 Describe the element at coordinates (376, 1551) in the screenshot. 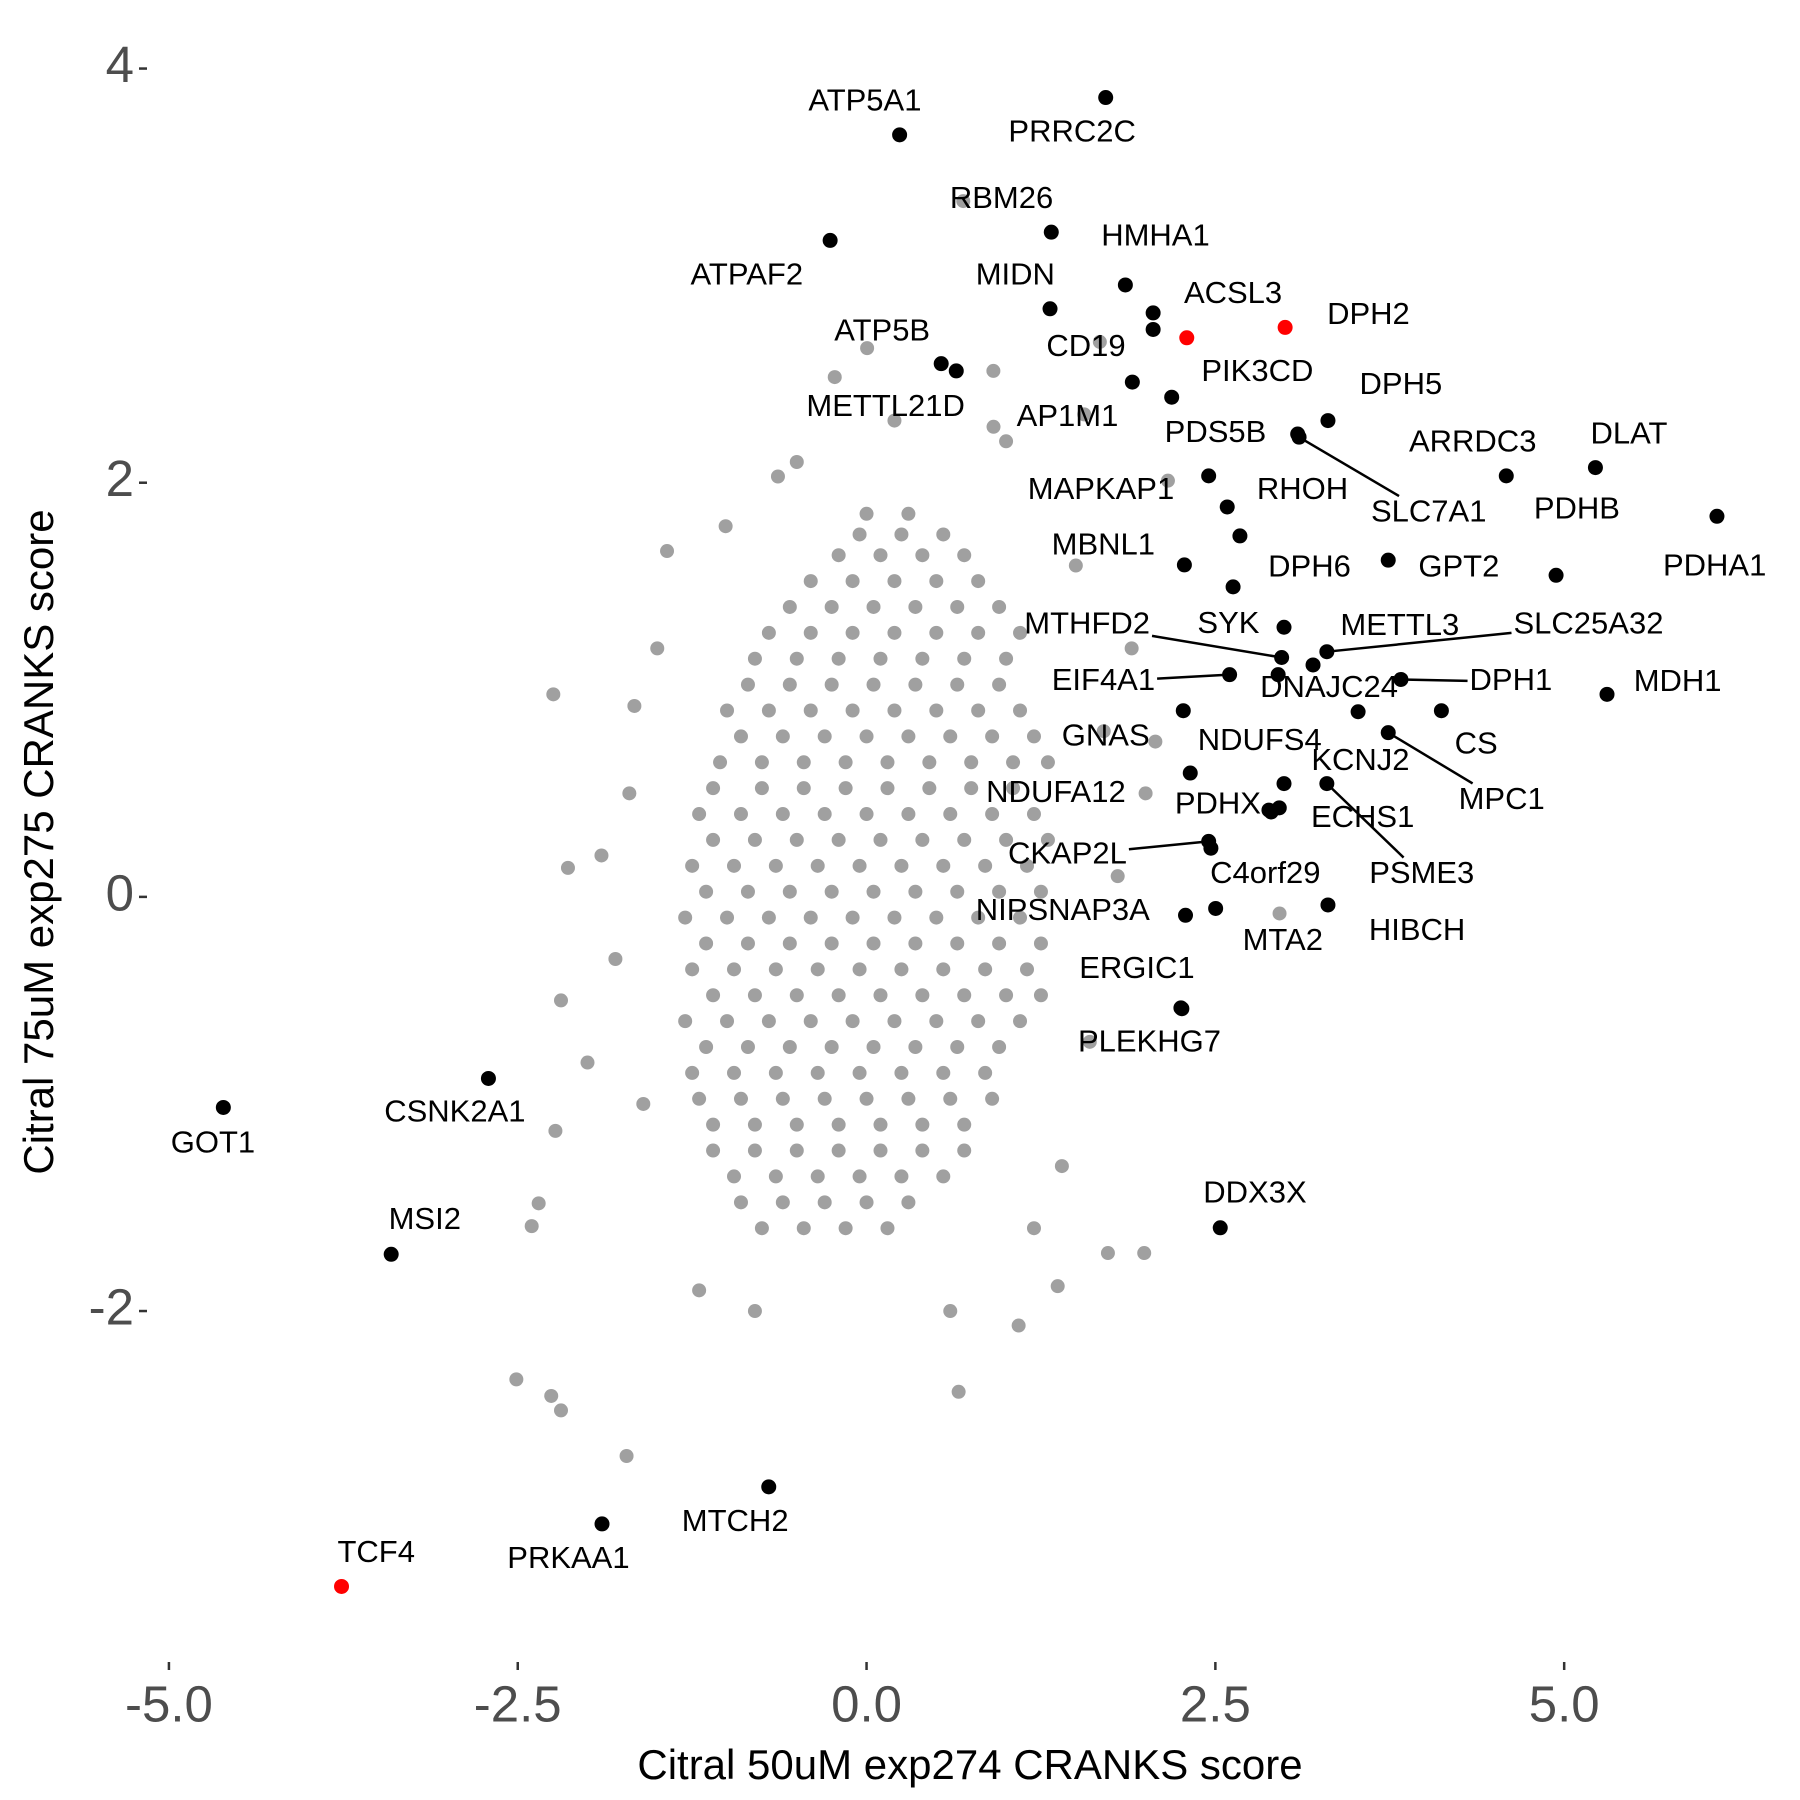

I see `point-label: TCF4` at that location.